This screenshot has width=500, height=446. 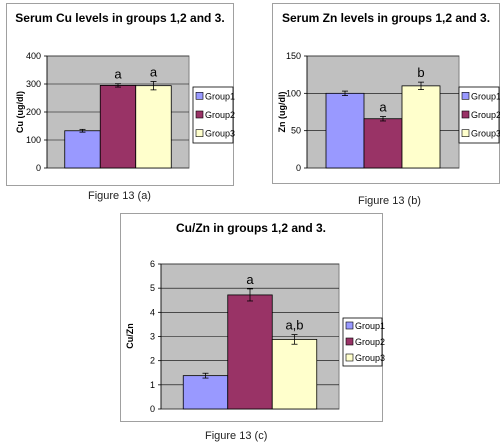 I want to click on y-tick-label: 2, so click(x=152, y=361).